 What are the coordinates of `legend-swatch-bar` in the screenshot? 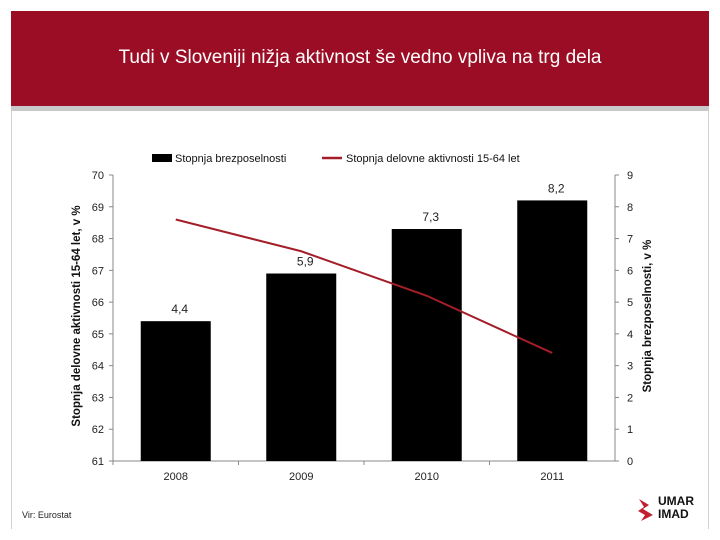 It's located at (162, 158).